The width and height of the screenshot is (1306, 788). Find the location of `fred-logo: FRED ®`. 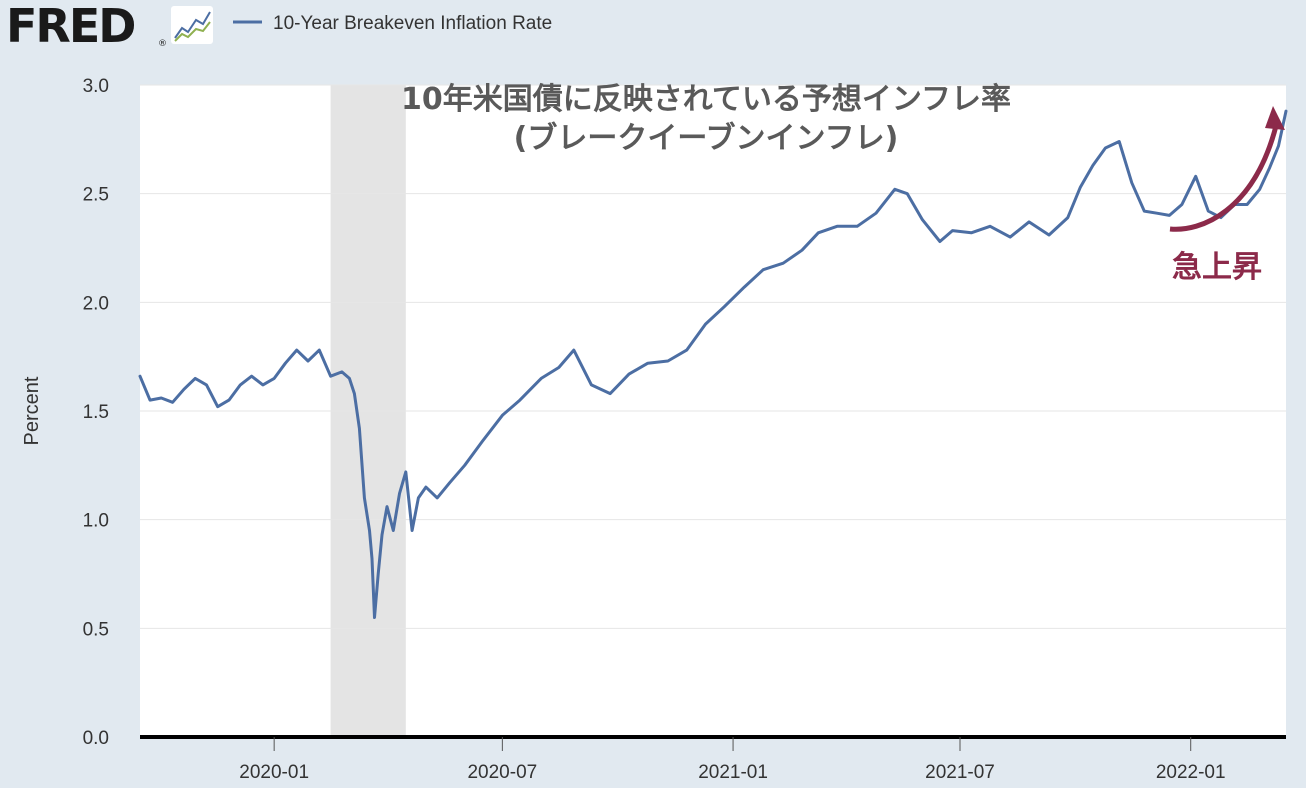

fred-logo: FRED ® is located at coordinates (109, 26).